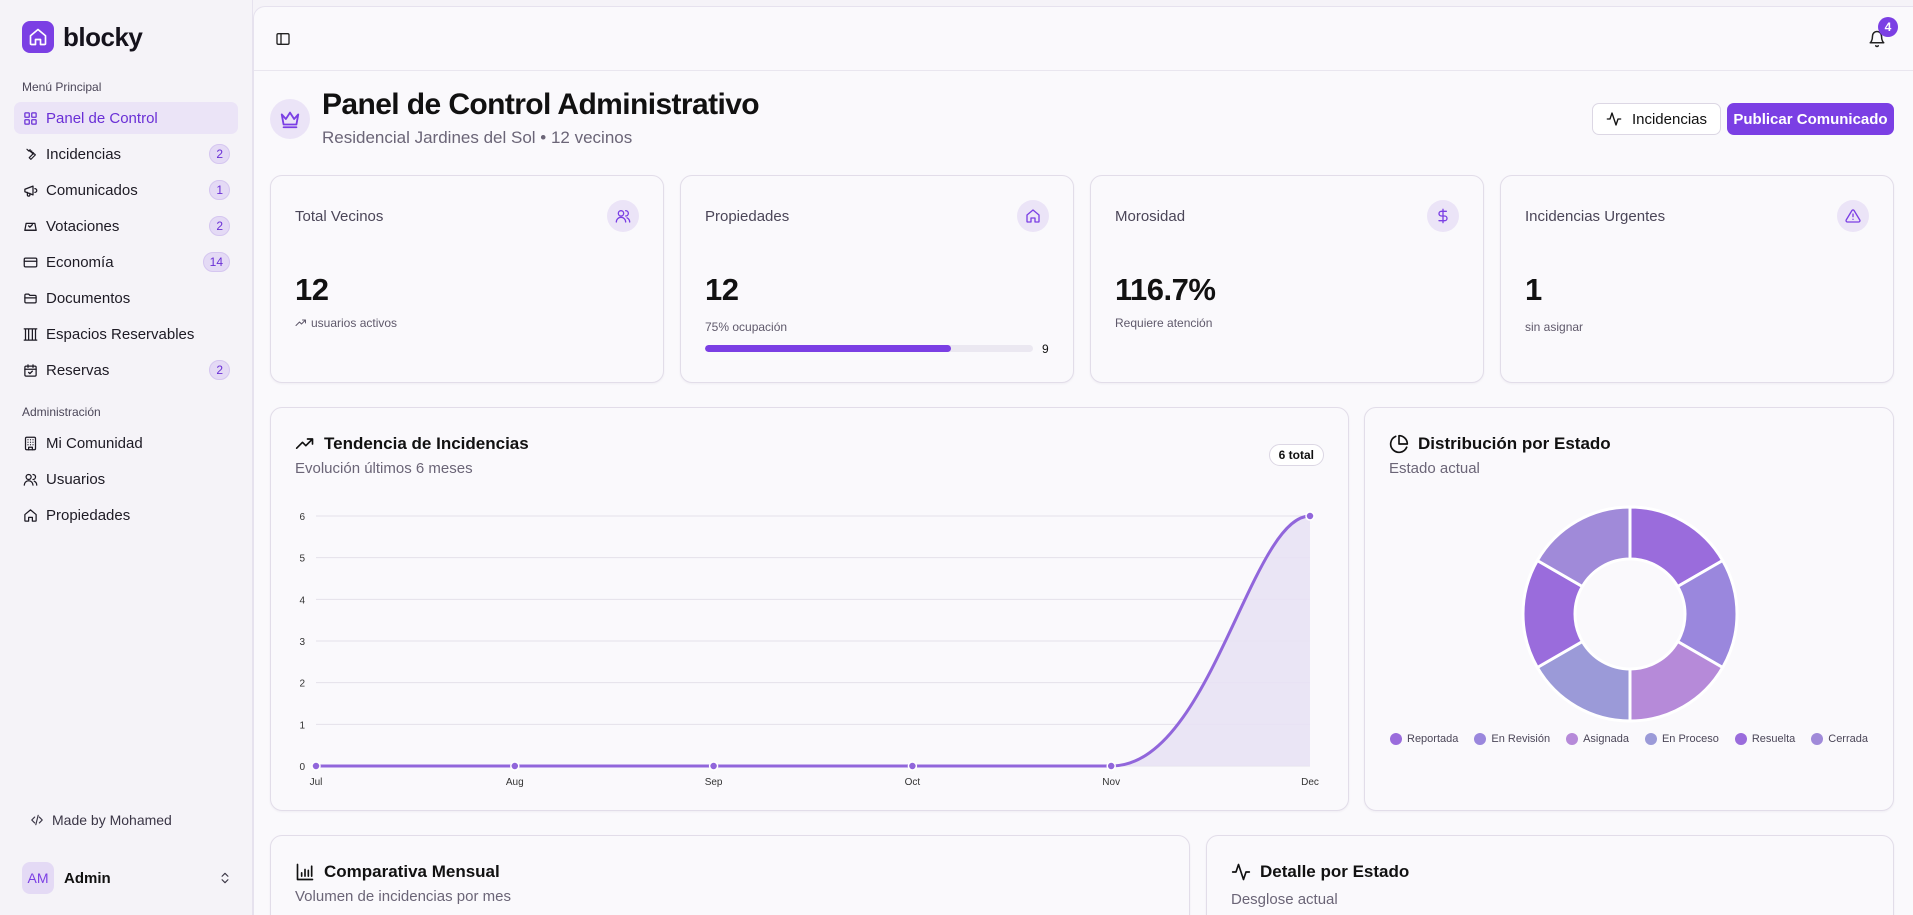 The width and height of the screenshot is (1913, 915). Describe the element at coordinates (127, 878) in the screenshot. I see `user-menu: AM Admin` at that location.